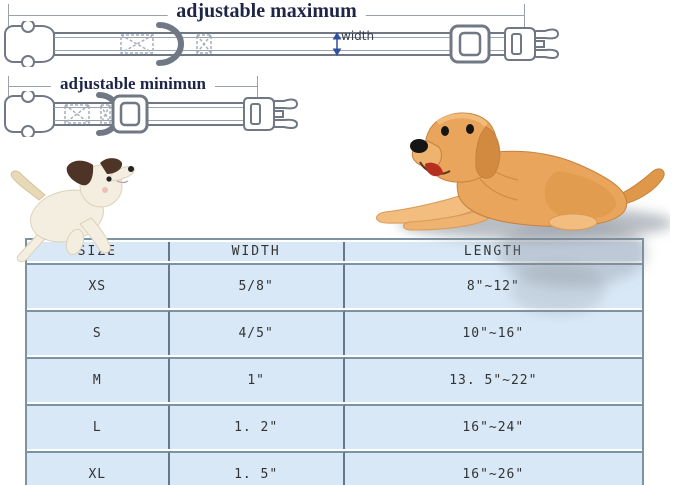  What do you see at coordinates (98, 468) in the screenshot?
I see `size-cell: XL` at bounding box center [98, 468].